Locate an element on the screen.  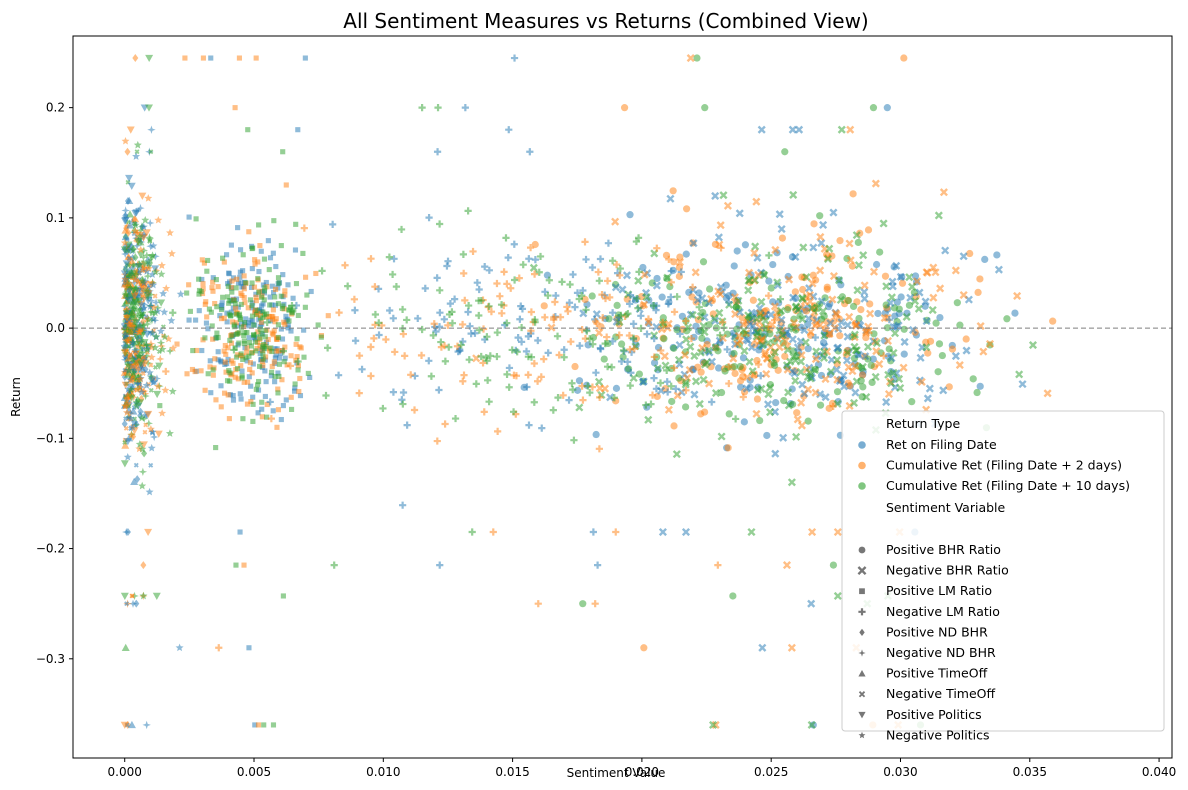
data-point-positive-nd-bhr is located at coordinates (135, 58).